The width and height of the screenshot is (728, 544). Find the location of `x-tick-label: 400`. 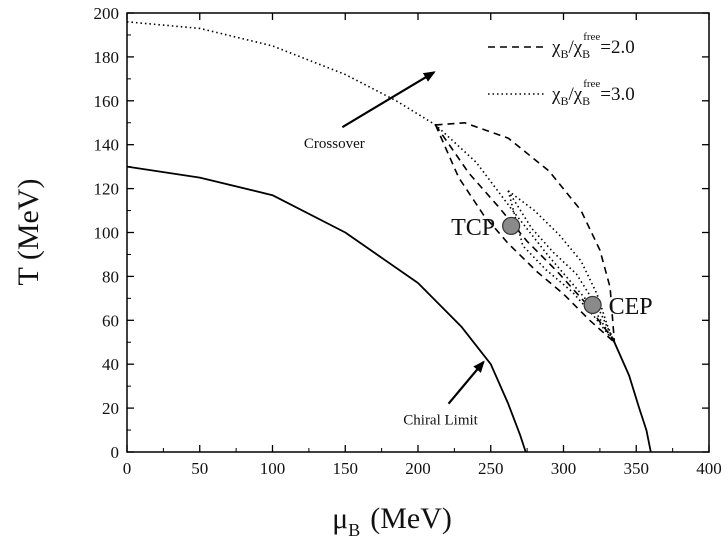

x-tick-label: 400 is located at coordinates (709, 468).